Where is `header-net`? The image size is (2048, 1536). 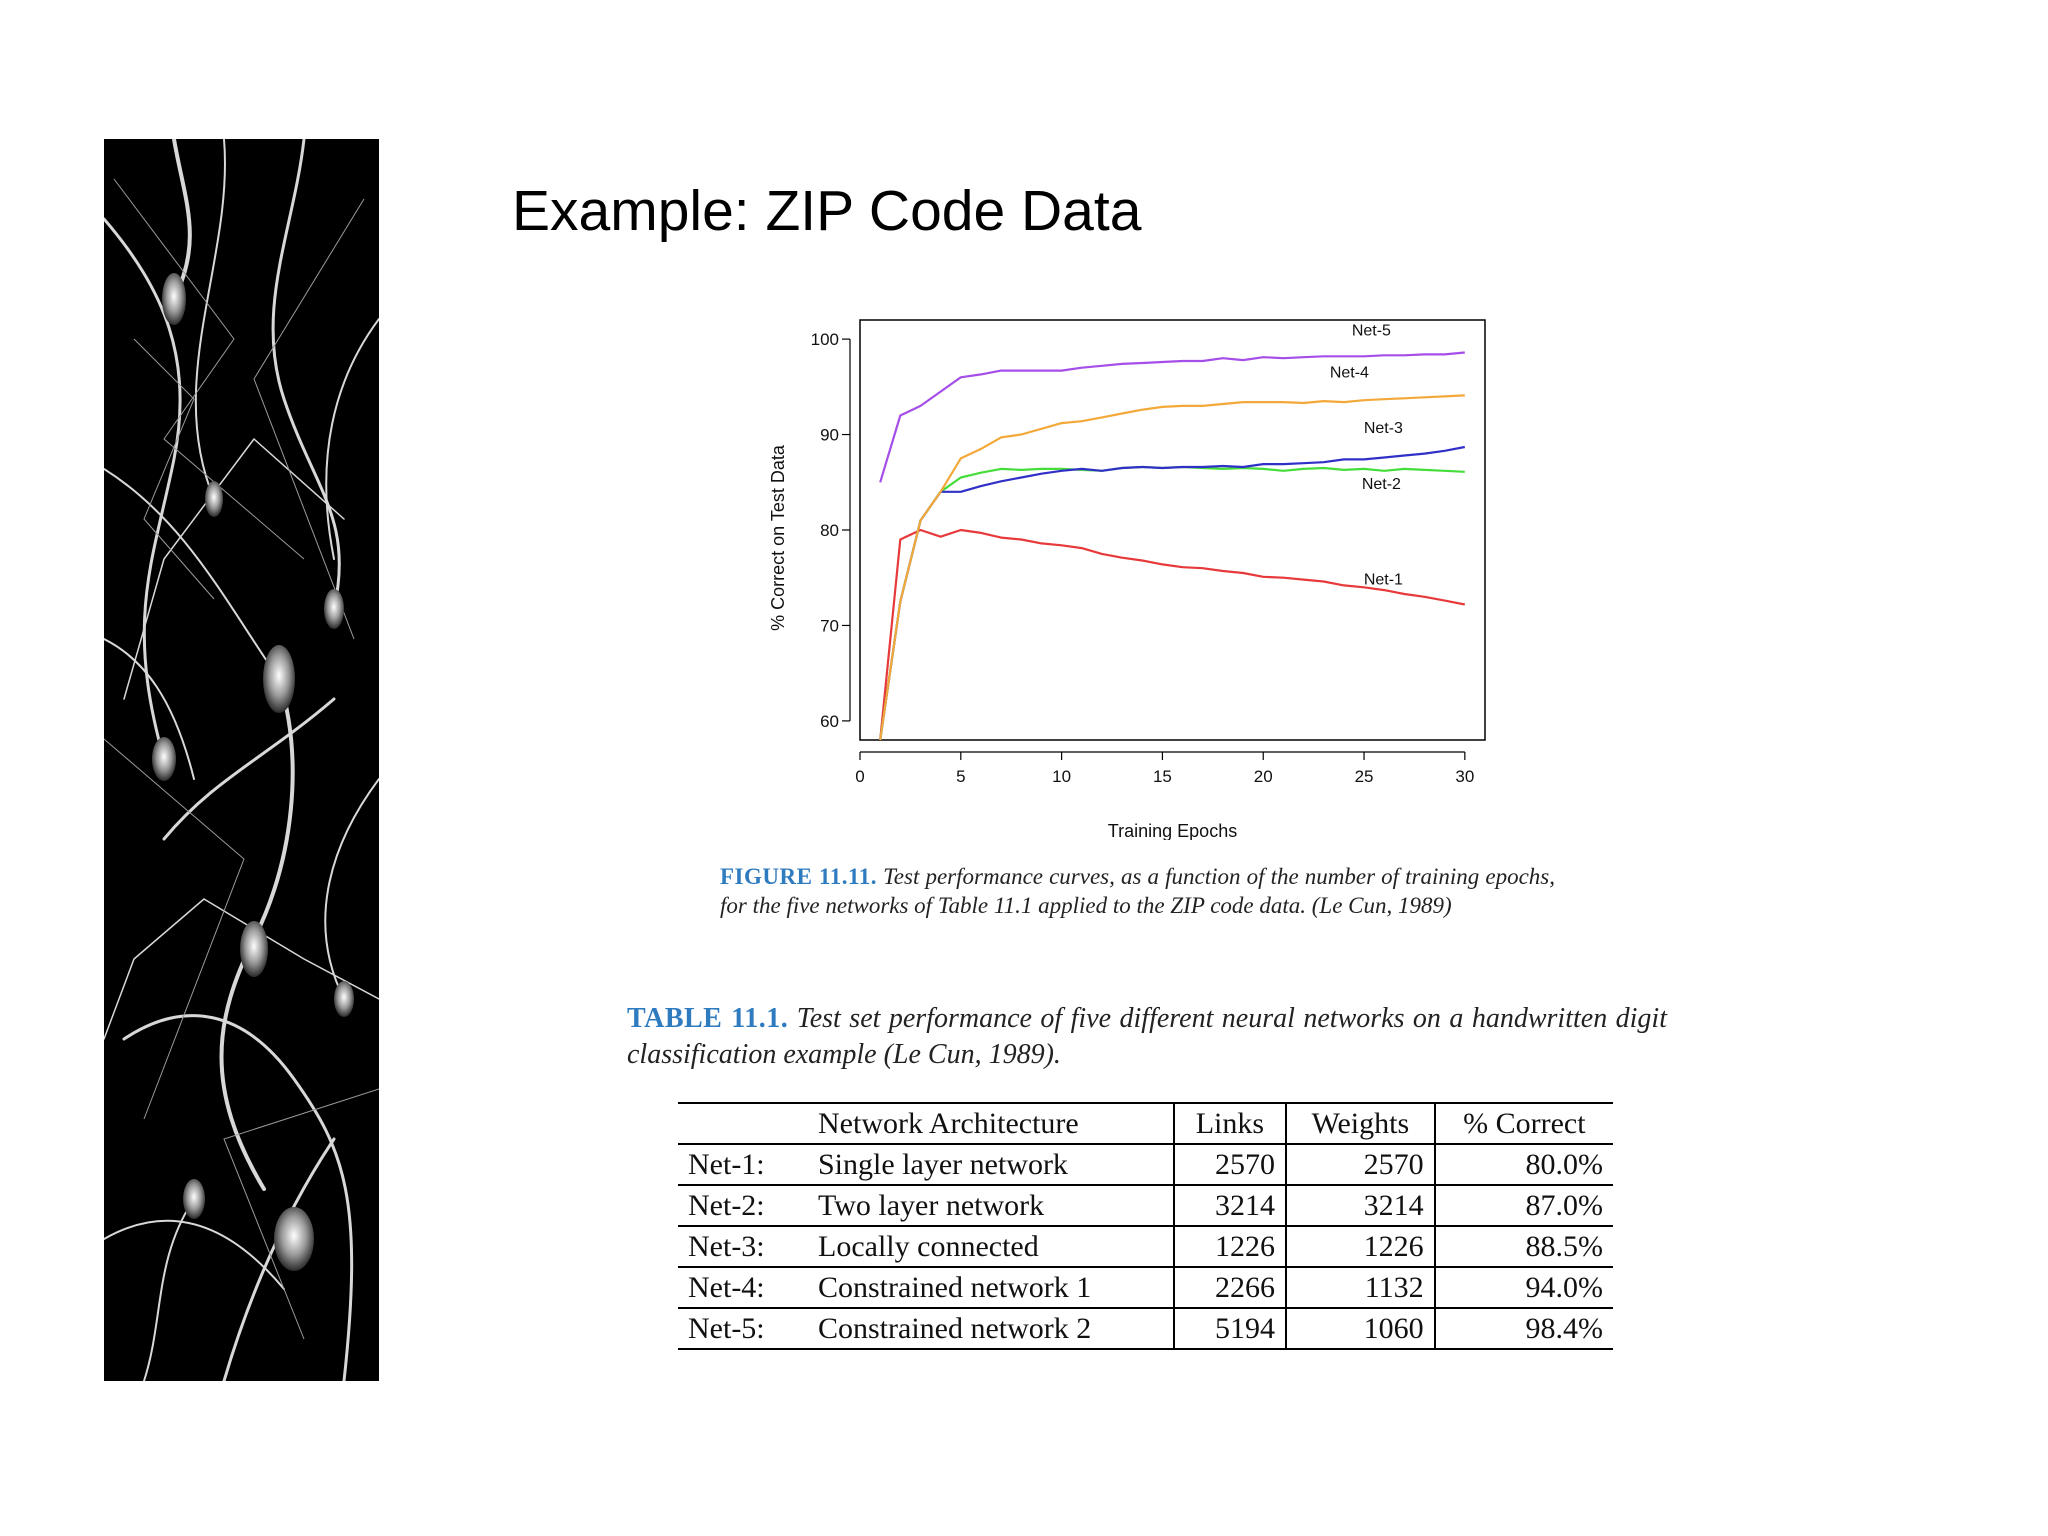
header-net is located at coordinates (743, 1123).